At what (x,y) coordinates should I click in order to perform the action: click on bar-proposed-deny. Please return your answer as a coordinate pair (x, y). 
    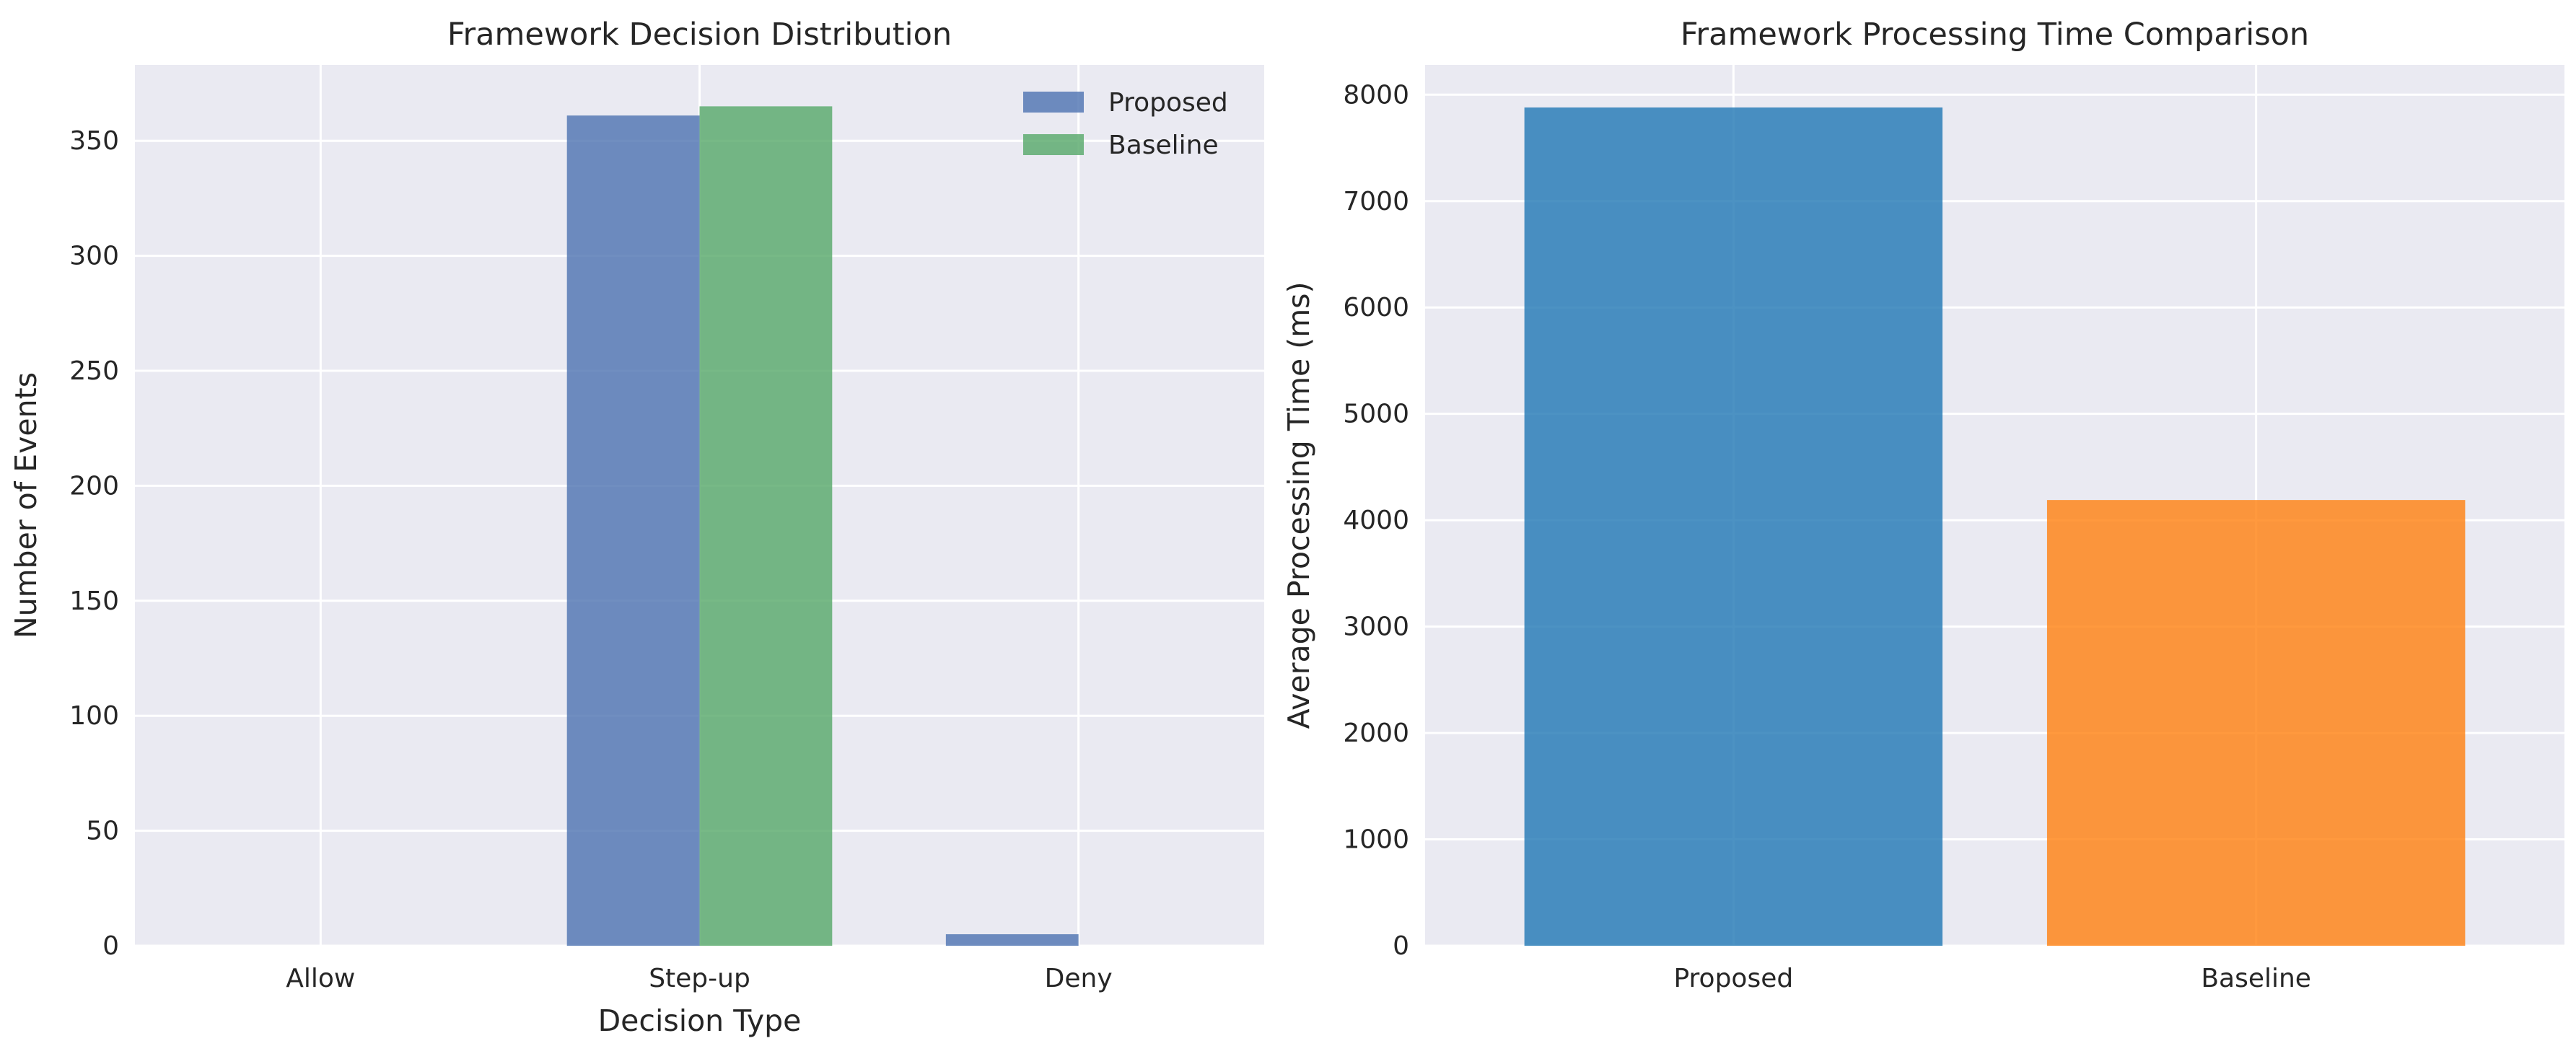
    Looking at the image, I should click on (1012, 940).